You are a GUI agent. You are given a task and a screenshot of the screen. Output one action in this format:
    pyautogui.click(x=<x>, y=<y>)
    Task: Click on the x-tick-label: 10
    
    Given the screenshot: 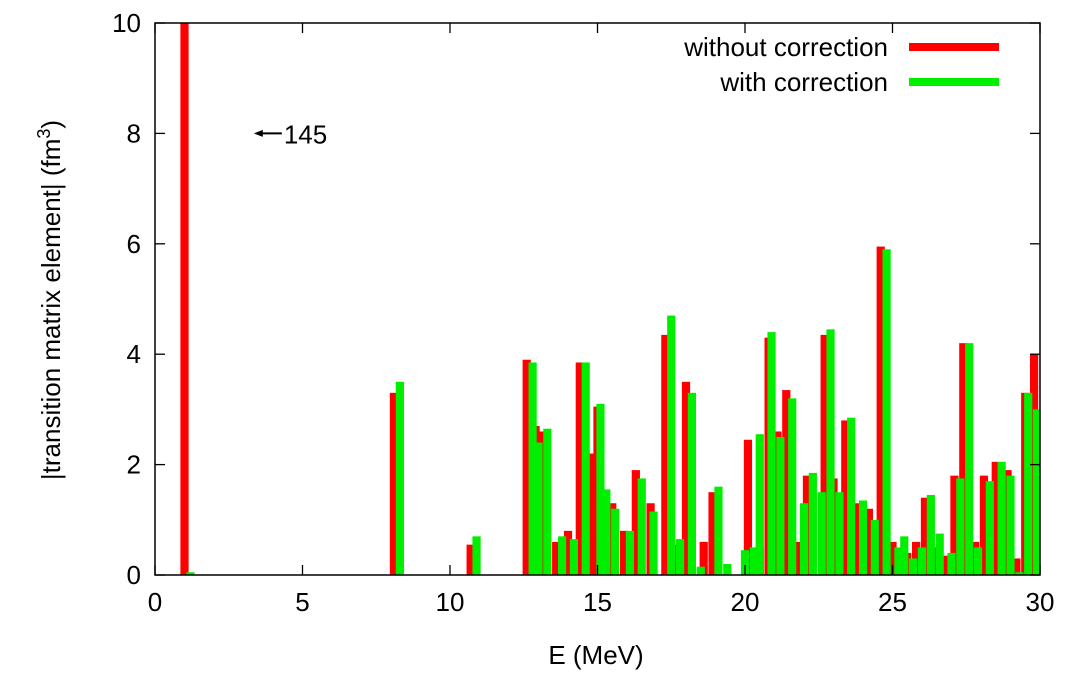 What is the action you would take?
    pyautogui.click(x=450, y=602)
    